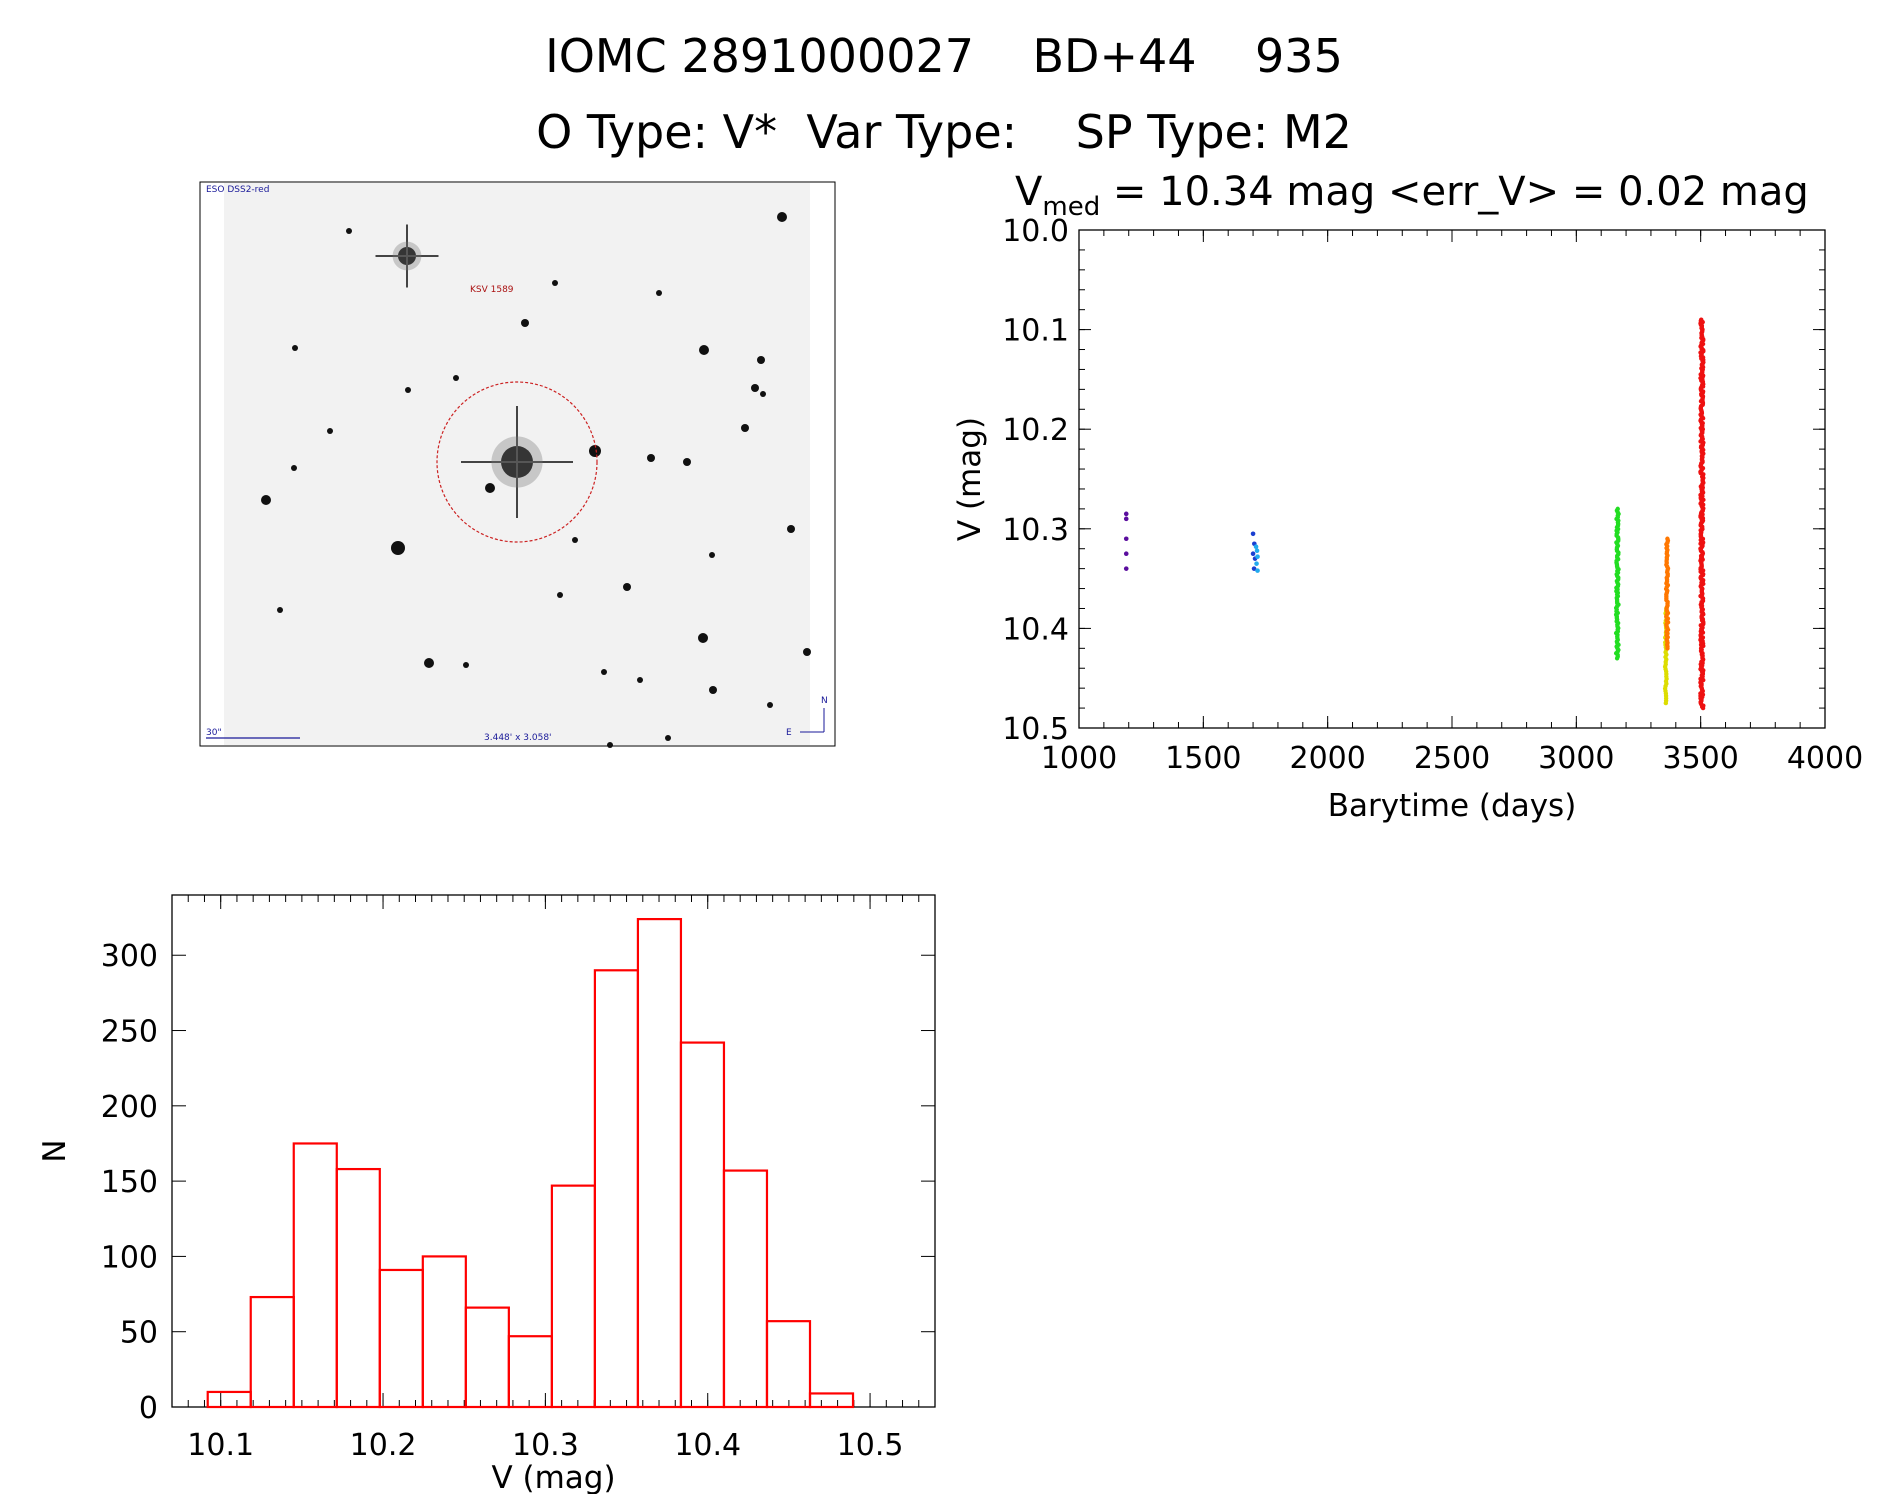 The width and height of the screenshot is (1889, 1494). Describe the element at coordinates (807, 717) in the screenshot. I see `compass-icon: N E` at that location.